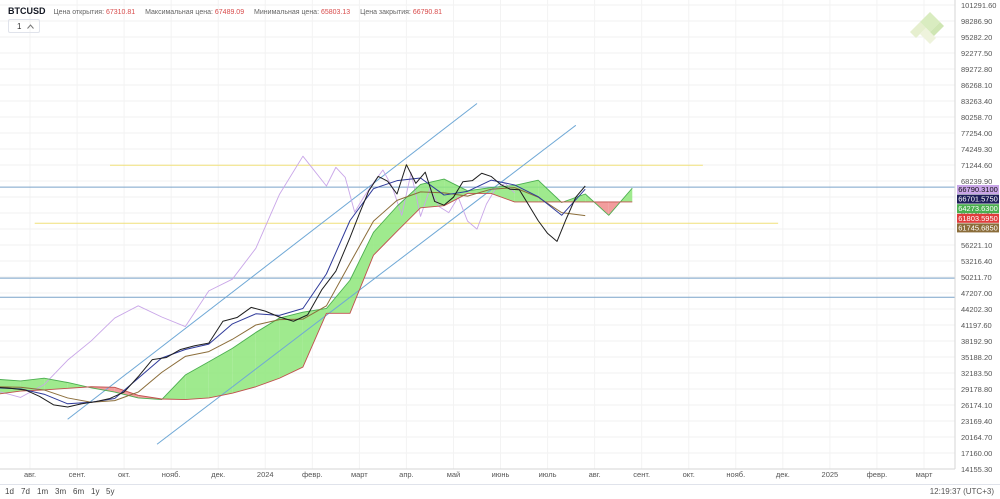 This screenshot has height=499, width=1000. Describe the element at coordinates (95, 491) in the screenshot. I see `range-button-1y: 1y` at that location.